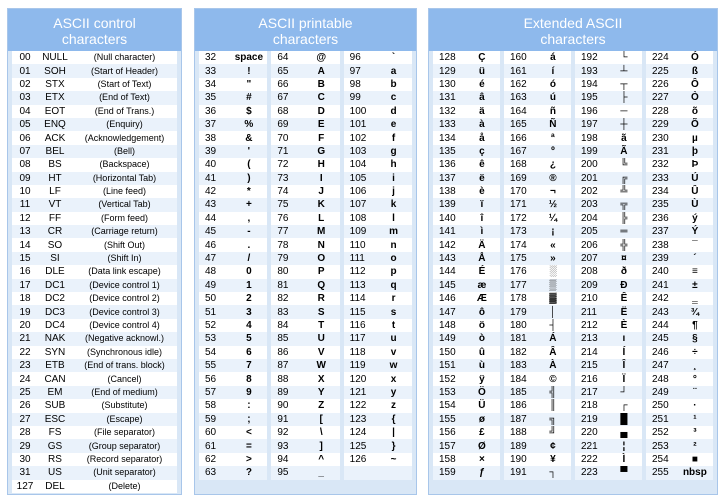 Image resolution: width=723 pixels, height=501 pixels. Describe the element at coordinates (305, 30) in the screenshot. I see `printable-characters-header: ASCII printable characters` at that location.